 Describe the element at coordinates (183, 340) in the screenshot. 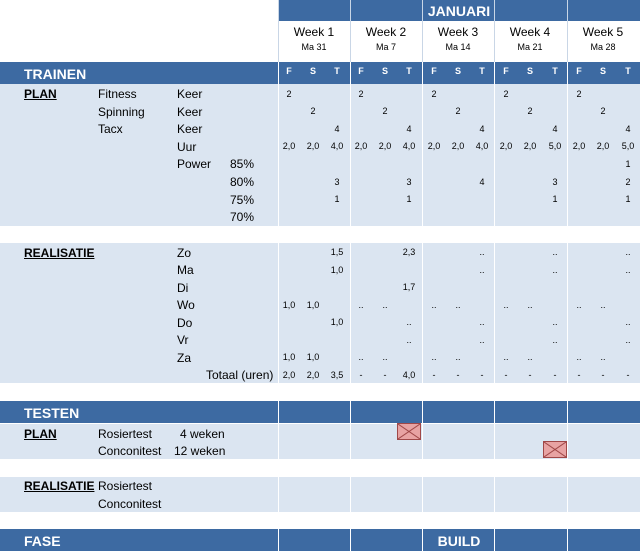

I see `day-label: Vr` at that location.